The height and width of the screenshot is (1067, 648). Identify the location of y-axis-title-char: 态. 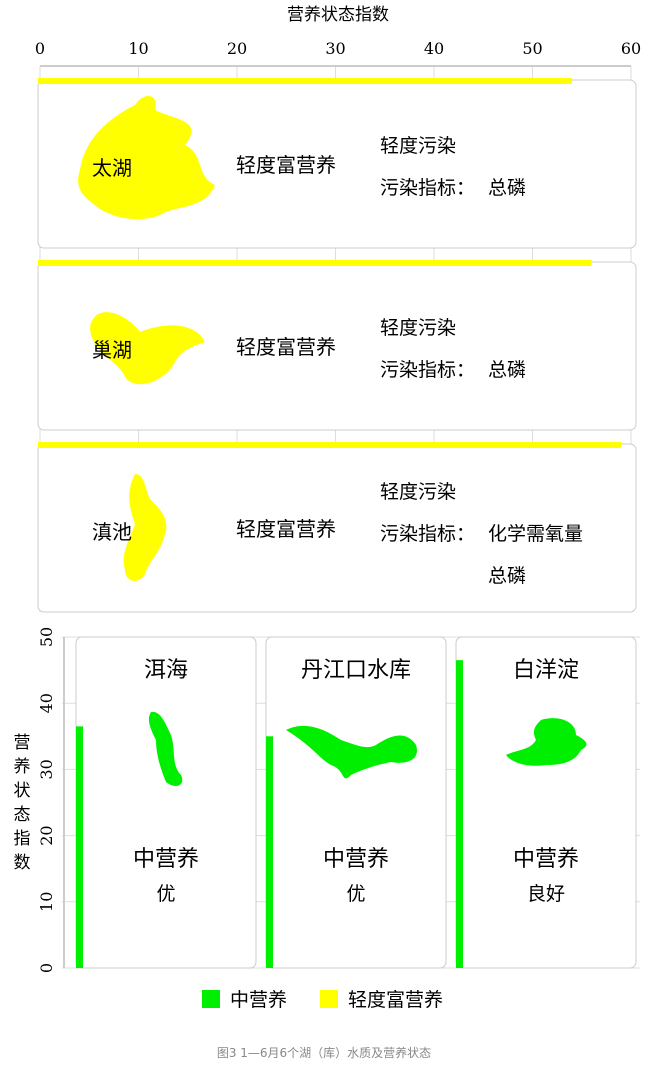
(22, 815).